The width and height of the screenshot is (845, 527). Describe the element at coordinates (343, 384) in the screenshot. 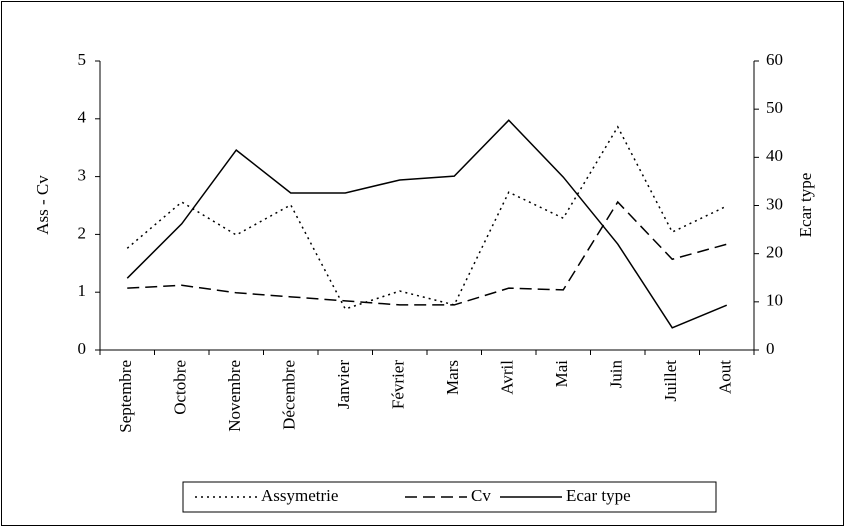

I see `x-tick-label: Janvier` at that location.